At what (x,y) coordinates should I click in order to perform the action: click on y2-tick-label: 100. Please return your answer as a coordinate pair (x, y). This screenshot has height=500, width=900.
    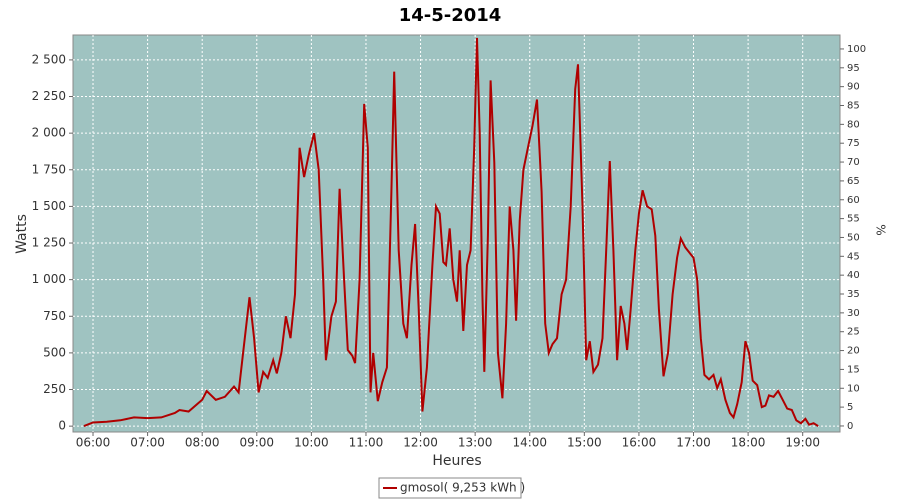
    Looking at the image, I should click on (856, 49).